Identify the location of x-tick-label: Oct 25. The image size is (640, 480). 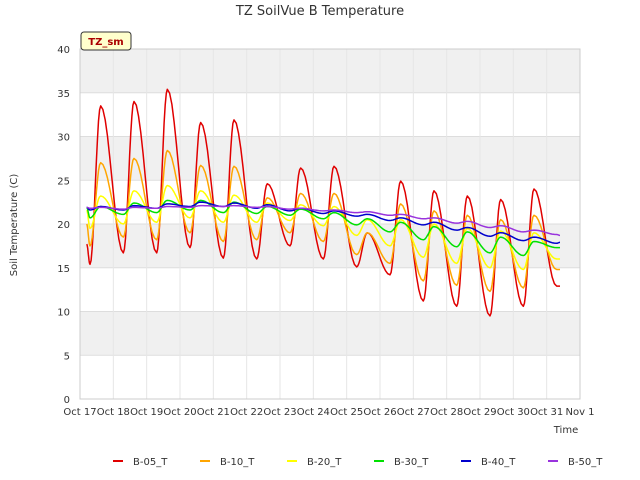
(346, 412).